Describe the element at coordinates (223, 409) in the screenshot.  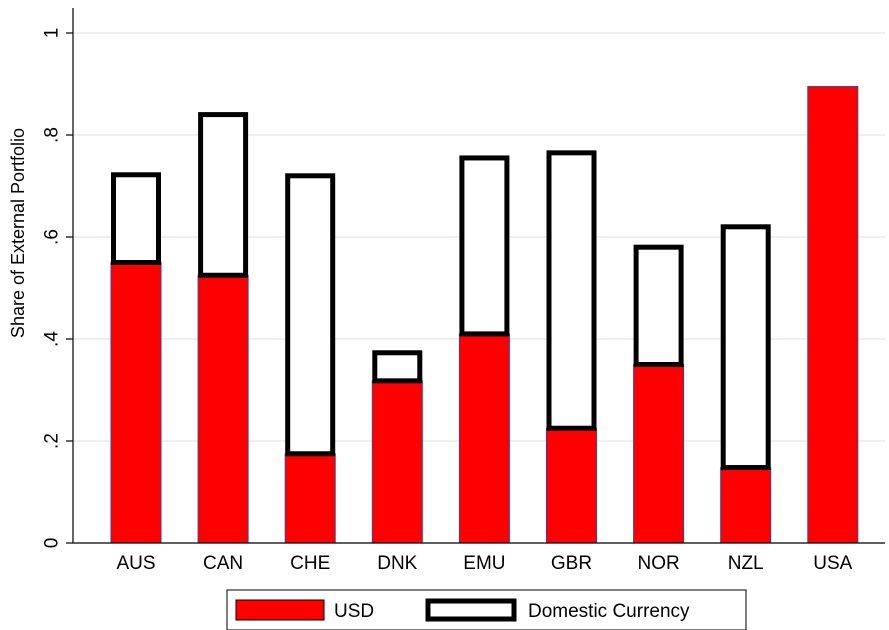
I see `bar-usd-can` at that location.